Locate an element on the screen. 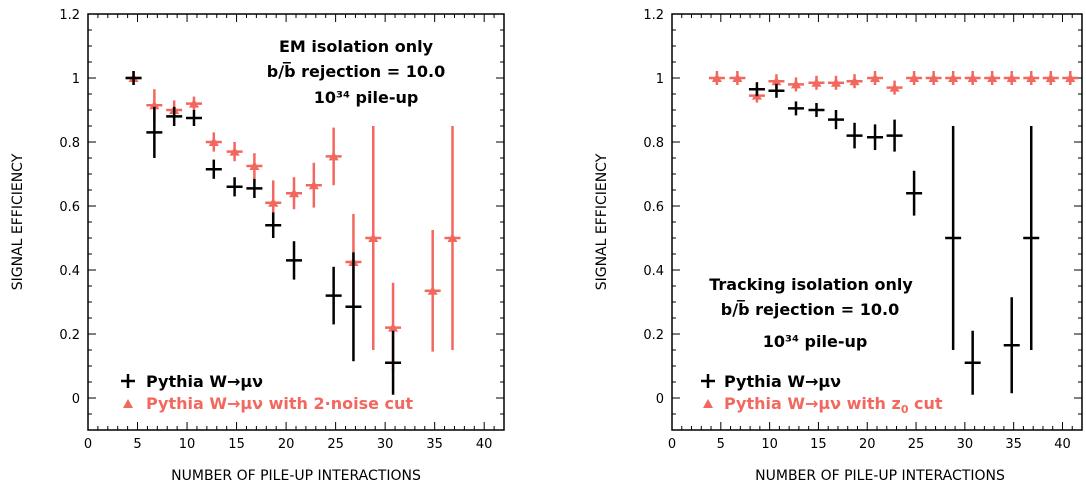 The image size is (1086, 489). x-axis-title: NUMBER OF PILE-UP INTERACTIONS is located at coordinates (296, 476).